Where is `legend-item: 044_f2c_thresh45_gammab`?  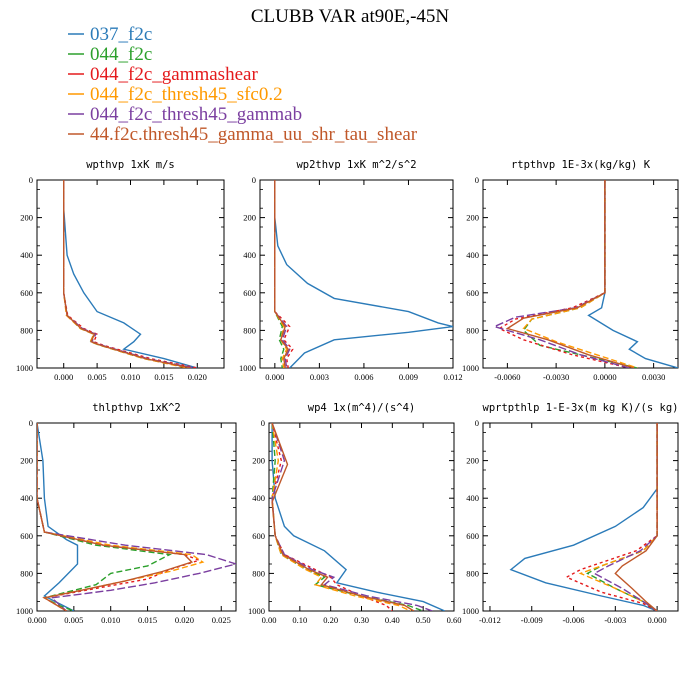 legend-item: 044_f2c_thresh45_gammab is located at coordinates (185, 114).